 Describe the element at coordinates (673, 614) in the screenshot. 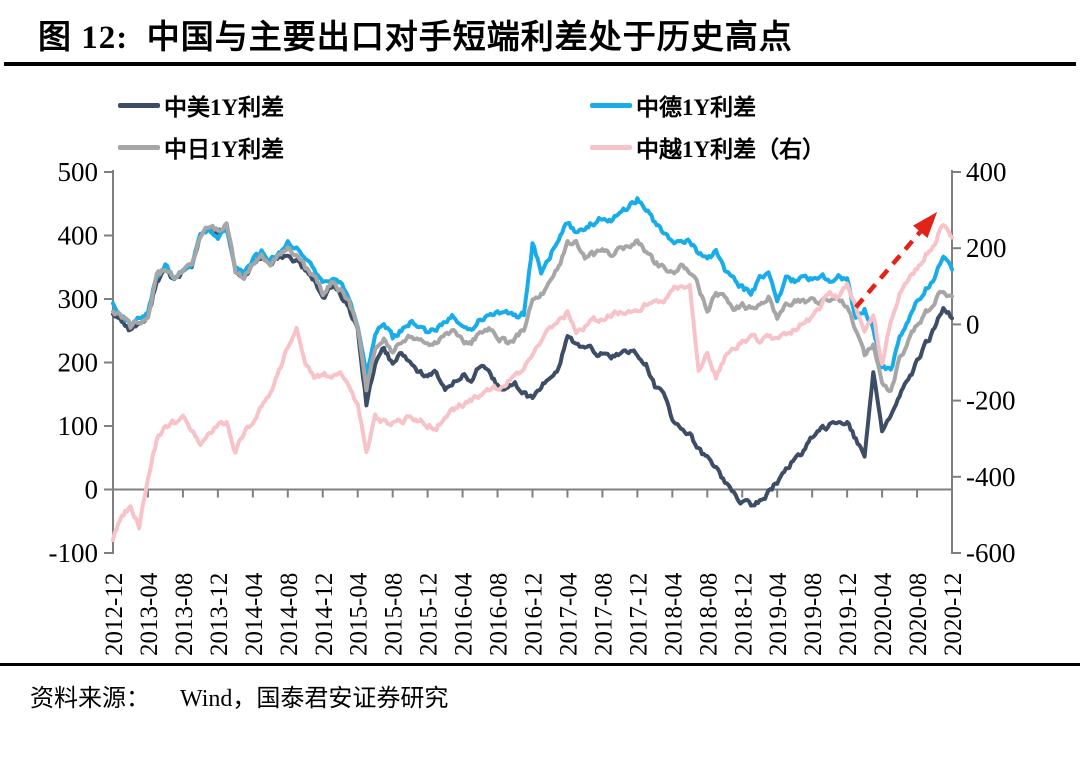

I see `x-axis-tick-label: 2018-04` at that location.